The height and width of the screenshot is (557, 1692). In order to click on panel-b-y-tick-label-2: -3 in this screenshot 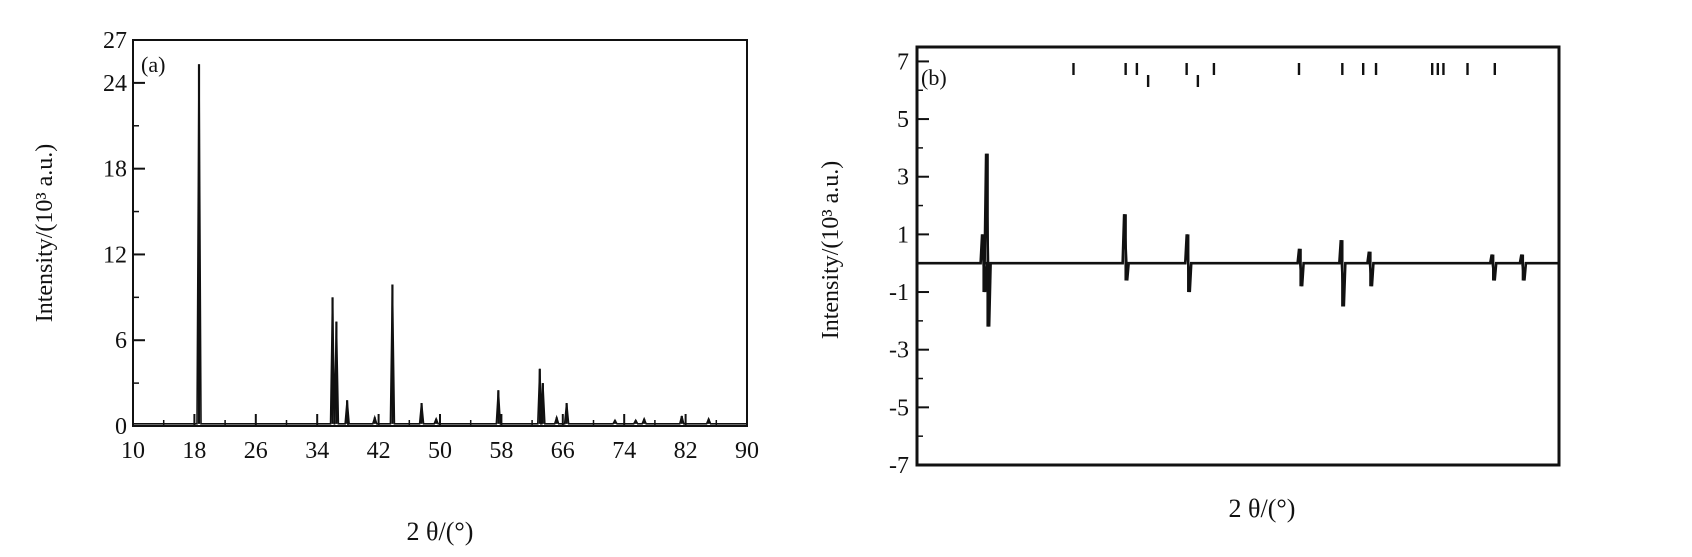, I will do `click(899, 351)`.